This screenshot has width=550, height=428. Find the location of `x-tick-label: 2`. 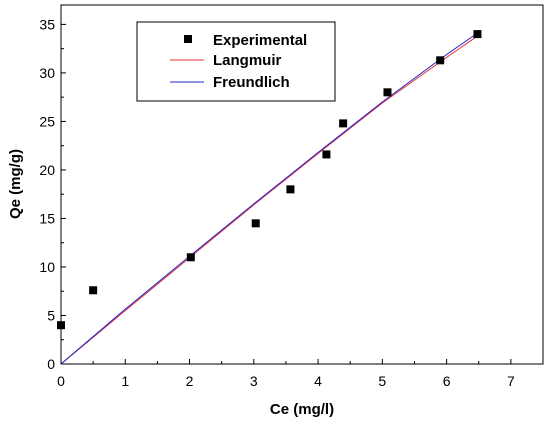

x-tick-label: 2 is located at coordinates (190, 381).